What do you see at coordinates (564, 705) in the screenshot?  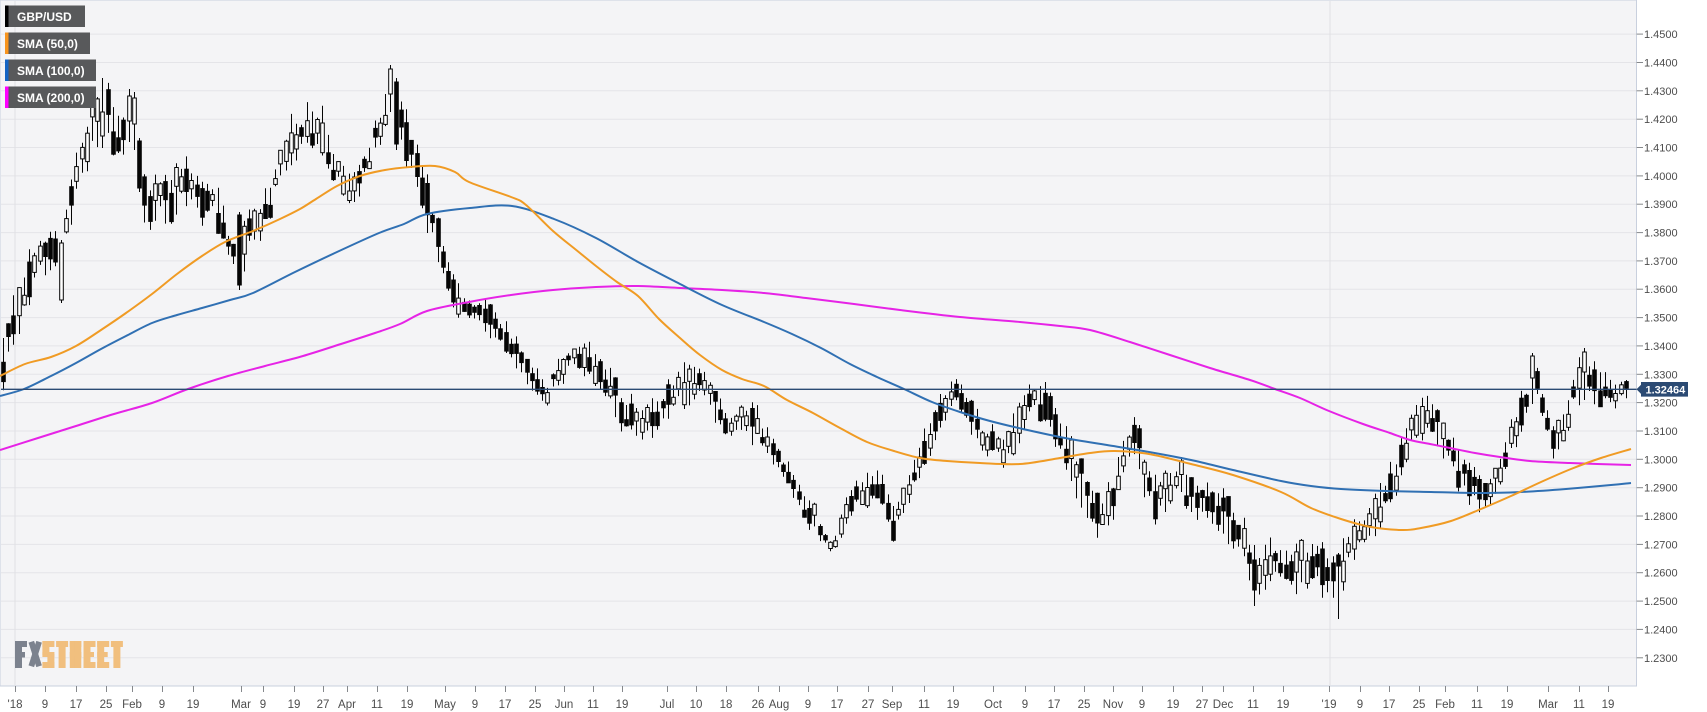 I see `svg-text: Jun` at bounding box center [564, 705].